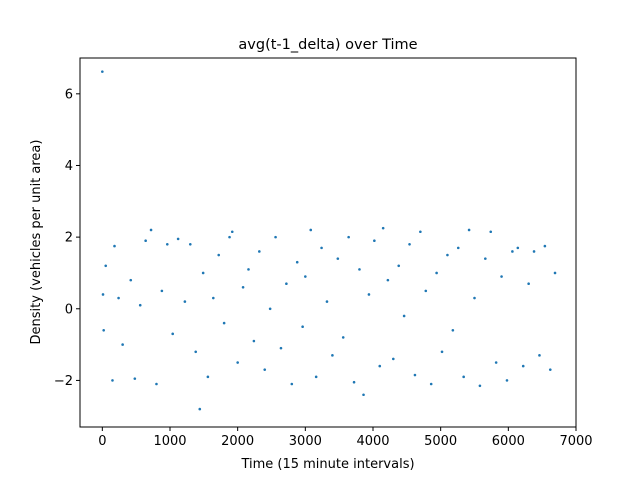 The width and height of the screenshot is (640, 480). What do you see at coordinates (440, 441) in the screenshot?
I see `x-tick-label: 5000` at bounding box center [440, 441].